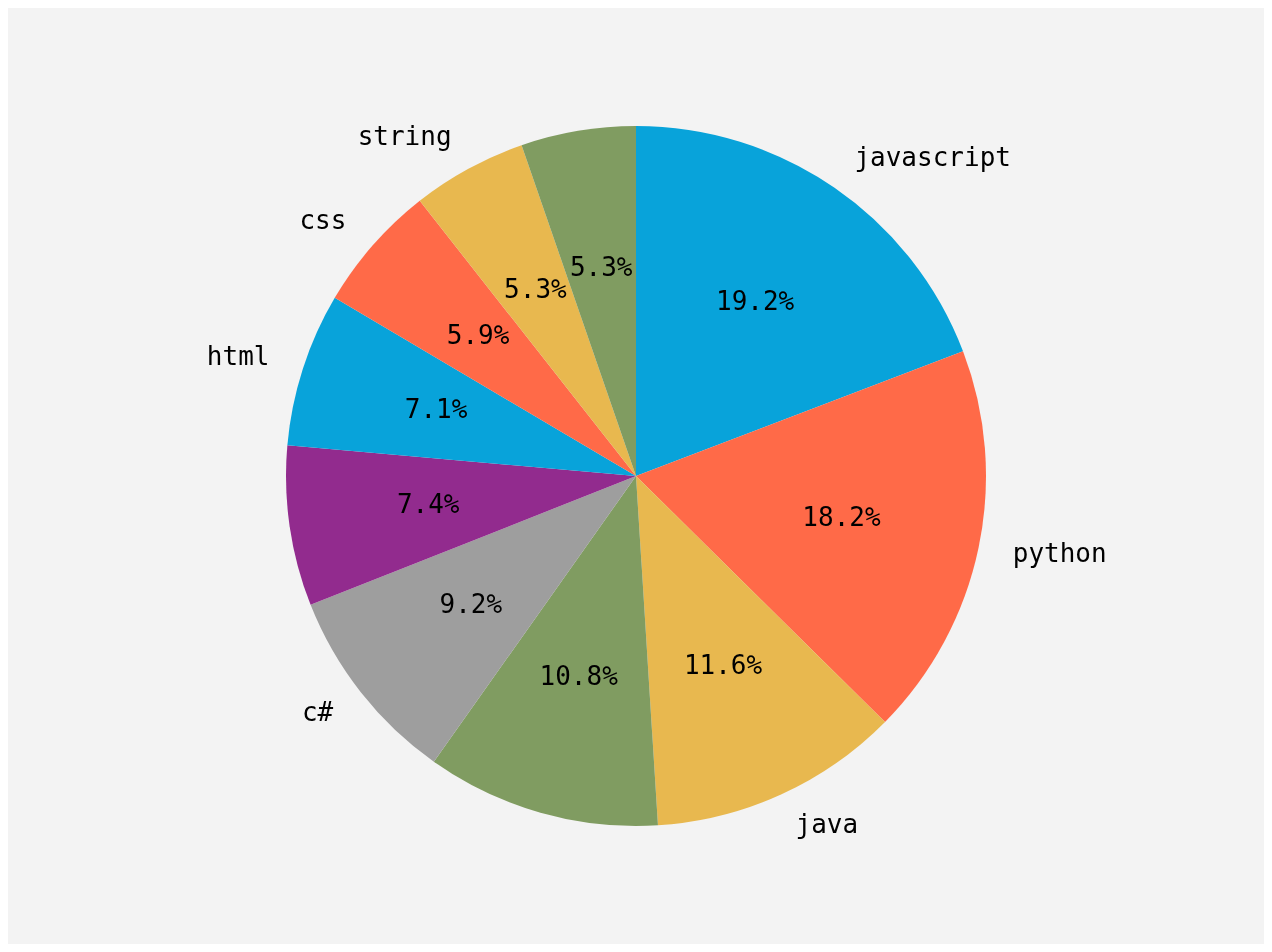 The image size is (1272, 952). I want to click on slice-label: css, so click(323, 220).